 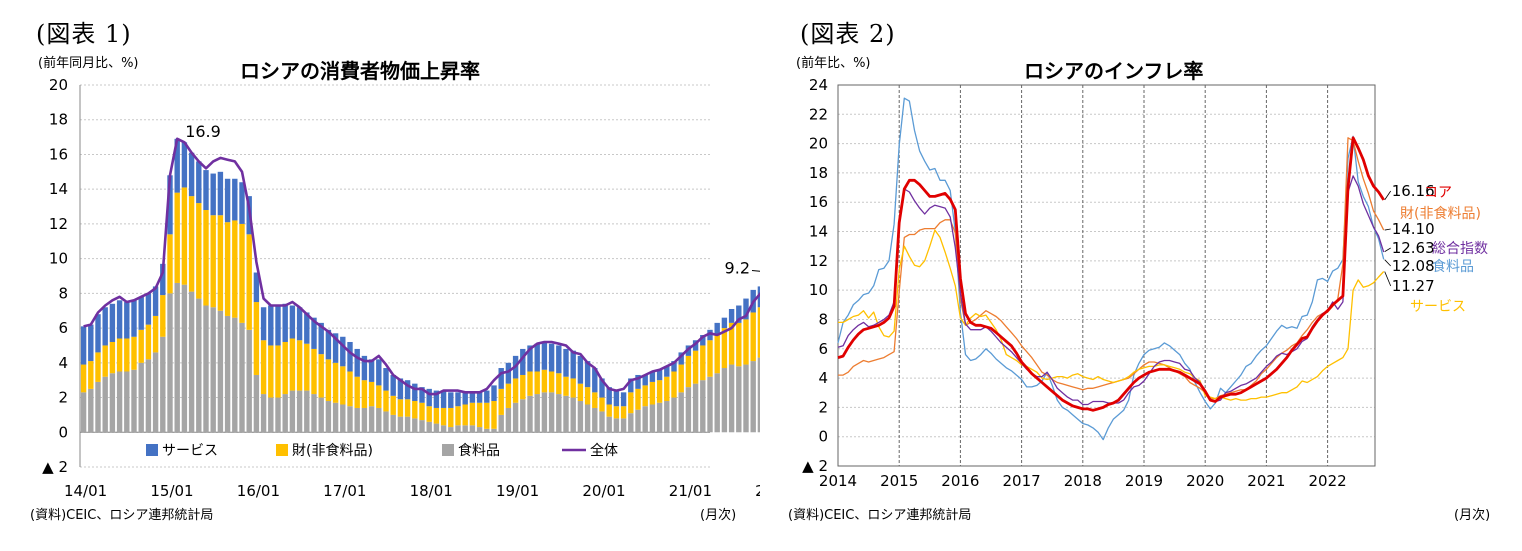 I want to click on source-note: (資料)CEIC、ロシア連邦統計局, so click(x=122, y=515).